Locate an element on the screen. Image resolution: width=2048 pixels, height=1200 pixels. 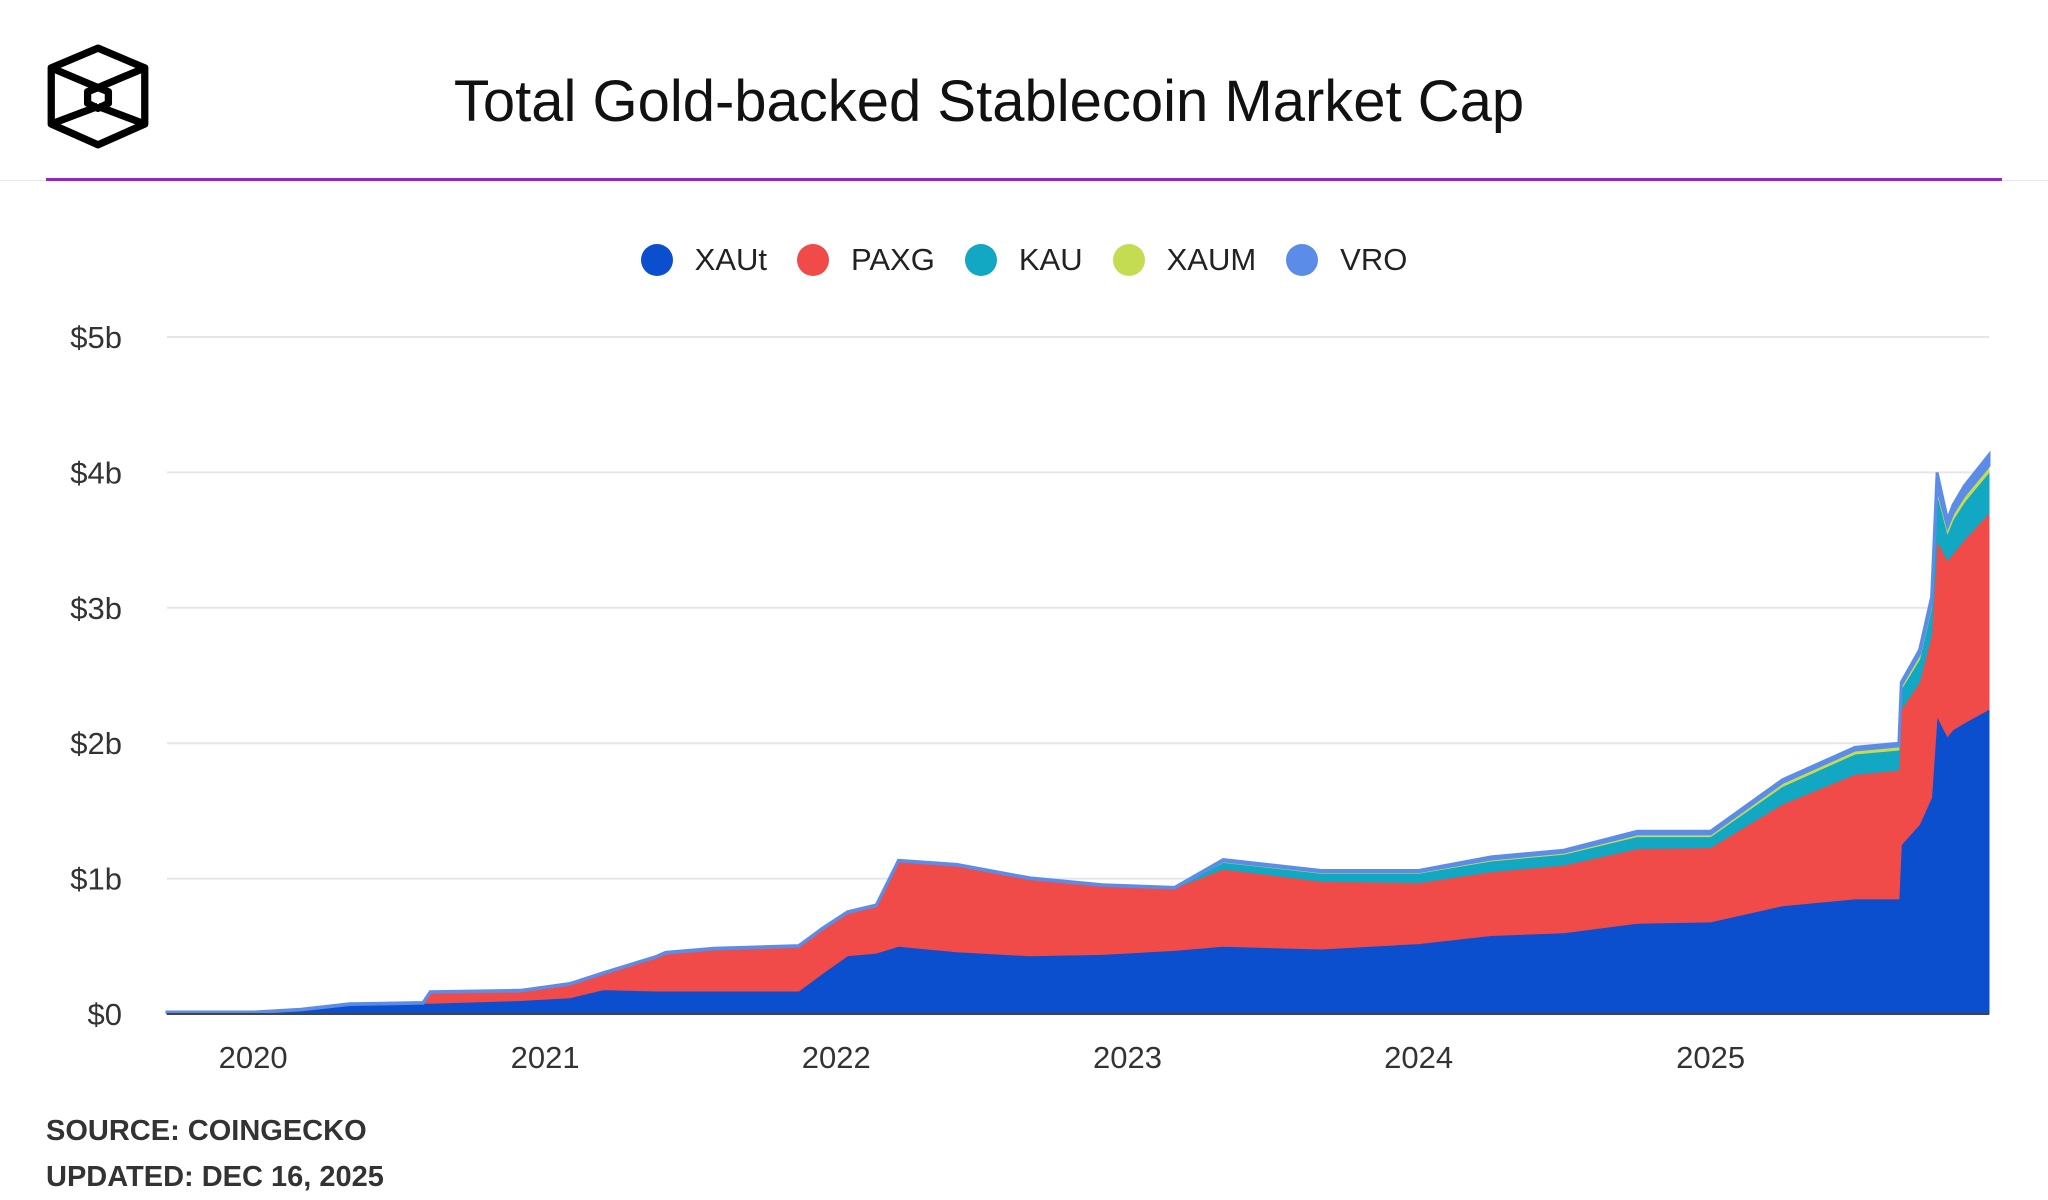
legend-item-vro: VRO is located at coordinates (1346, 260).